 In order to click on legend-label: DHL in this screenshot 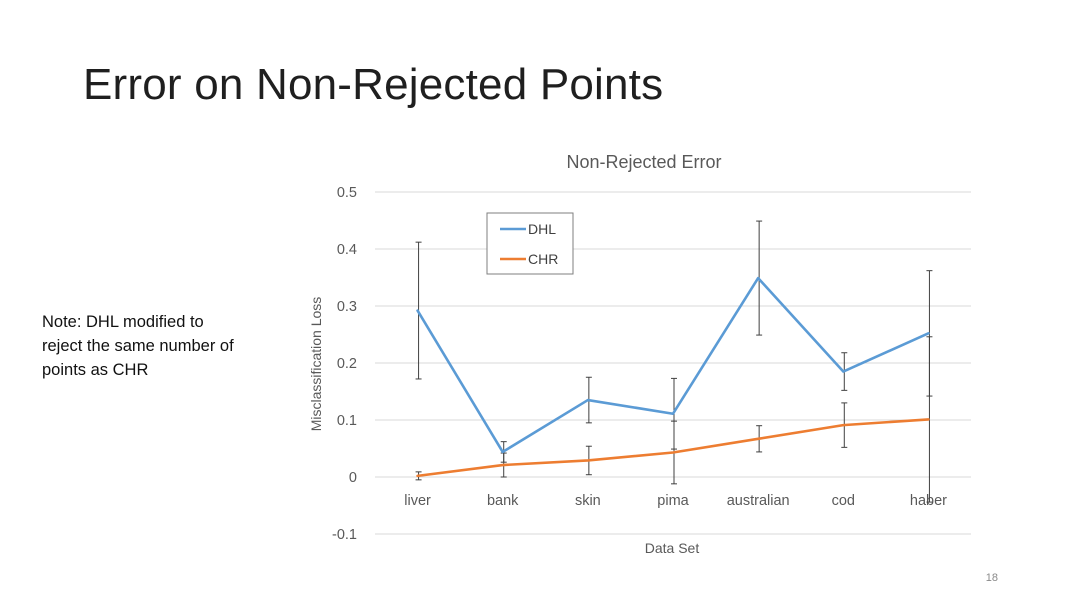, I will do `click(542, 229)`.